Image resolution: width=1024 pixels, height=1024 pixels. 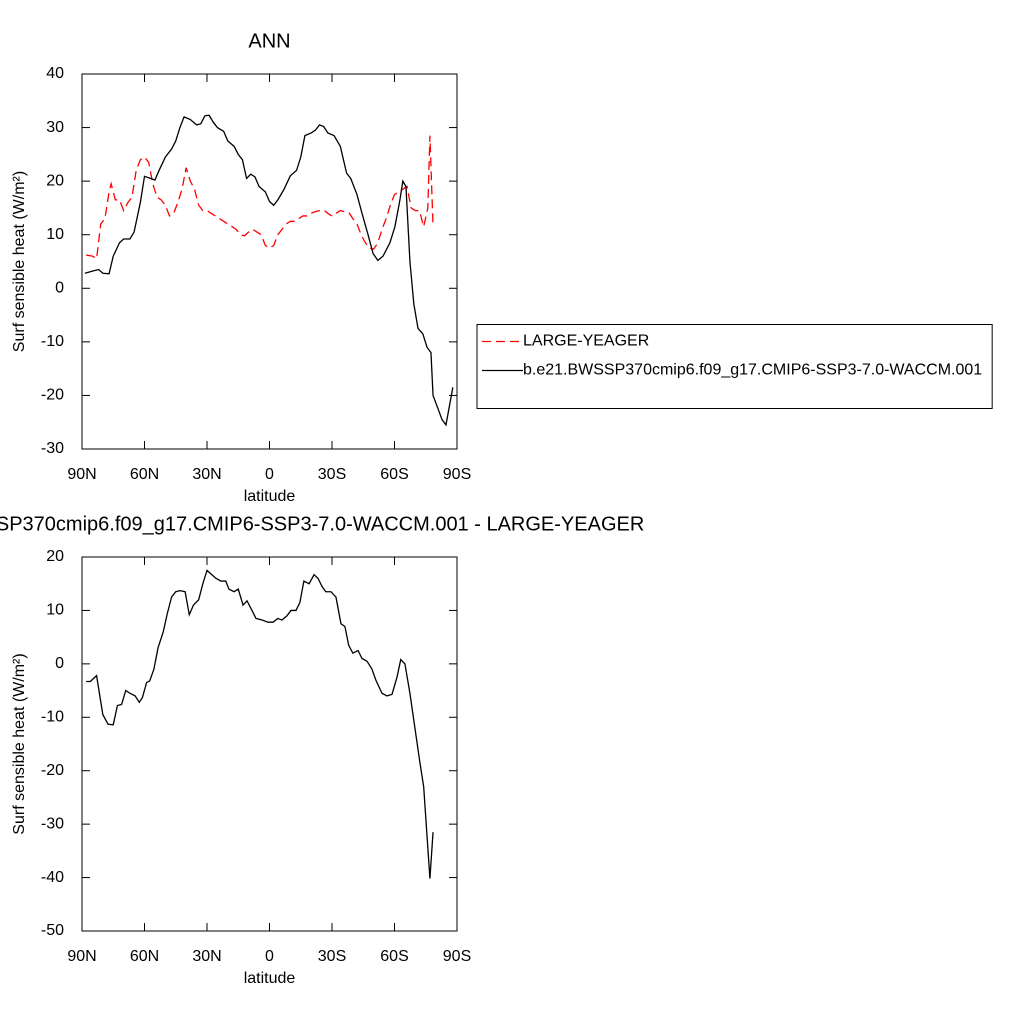 What do you see at coordinates (55, 127) in the screenshot?
I see `y-tick-label: 30` at bounding box center [55, 127].